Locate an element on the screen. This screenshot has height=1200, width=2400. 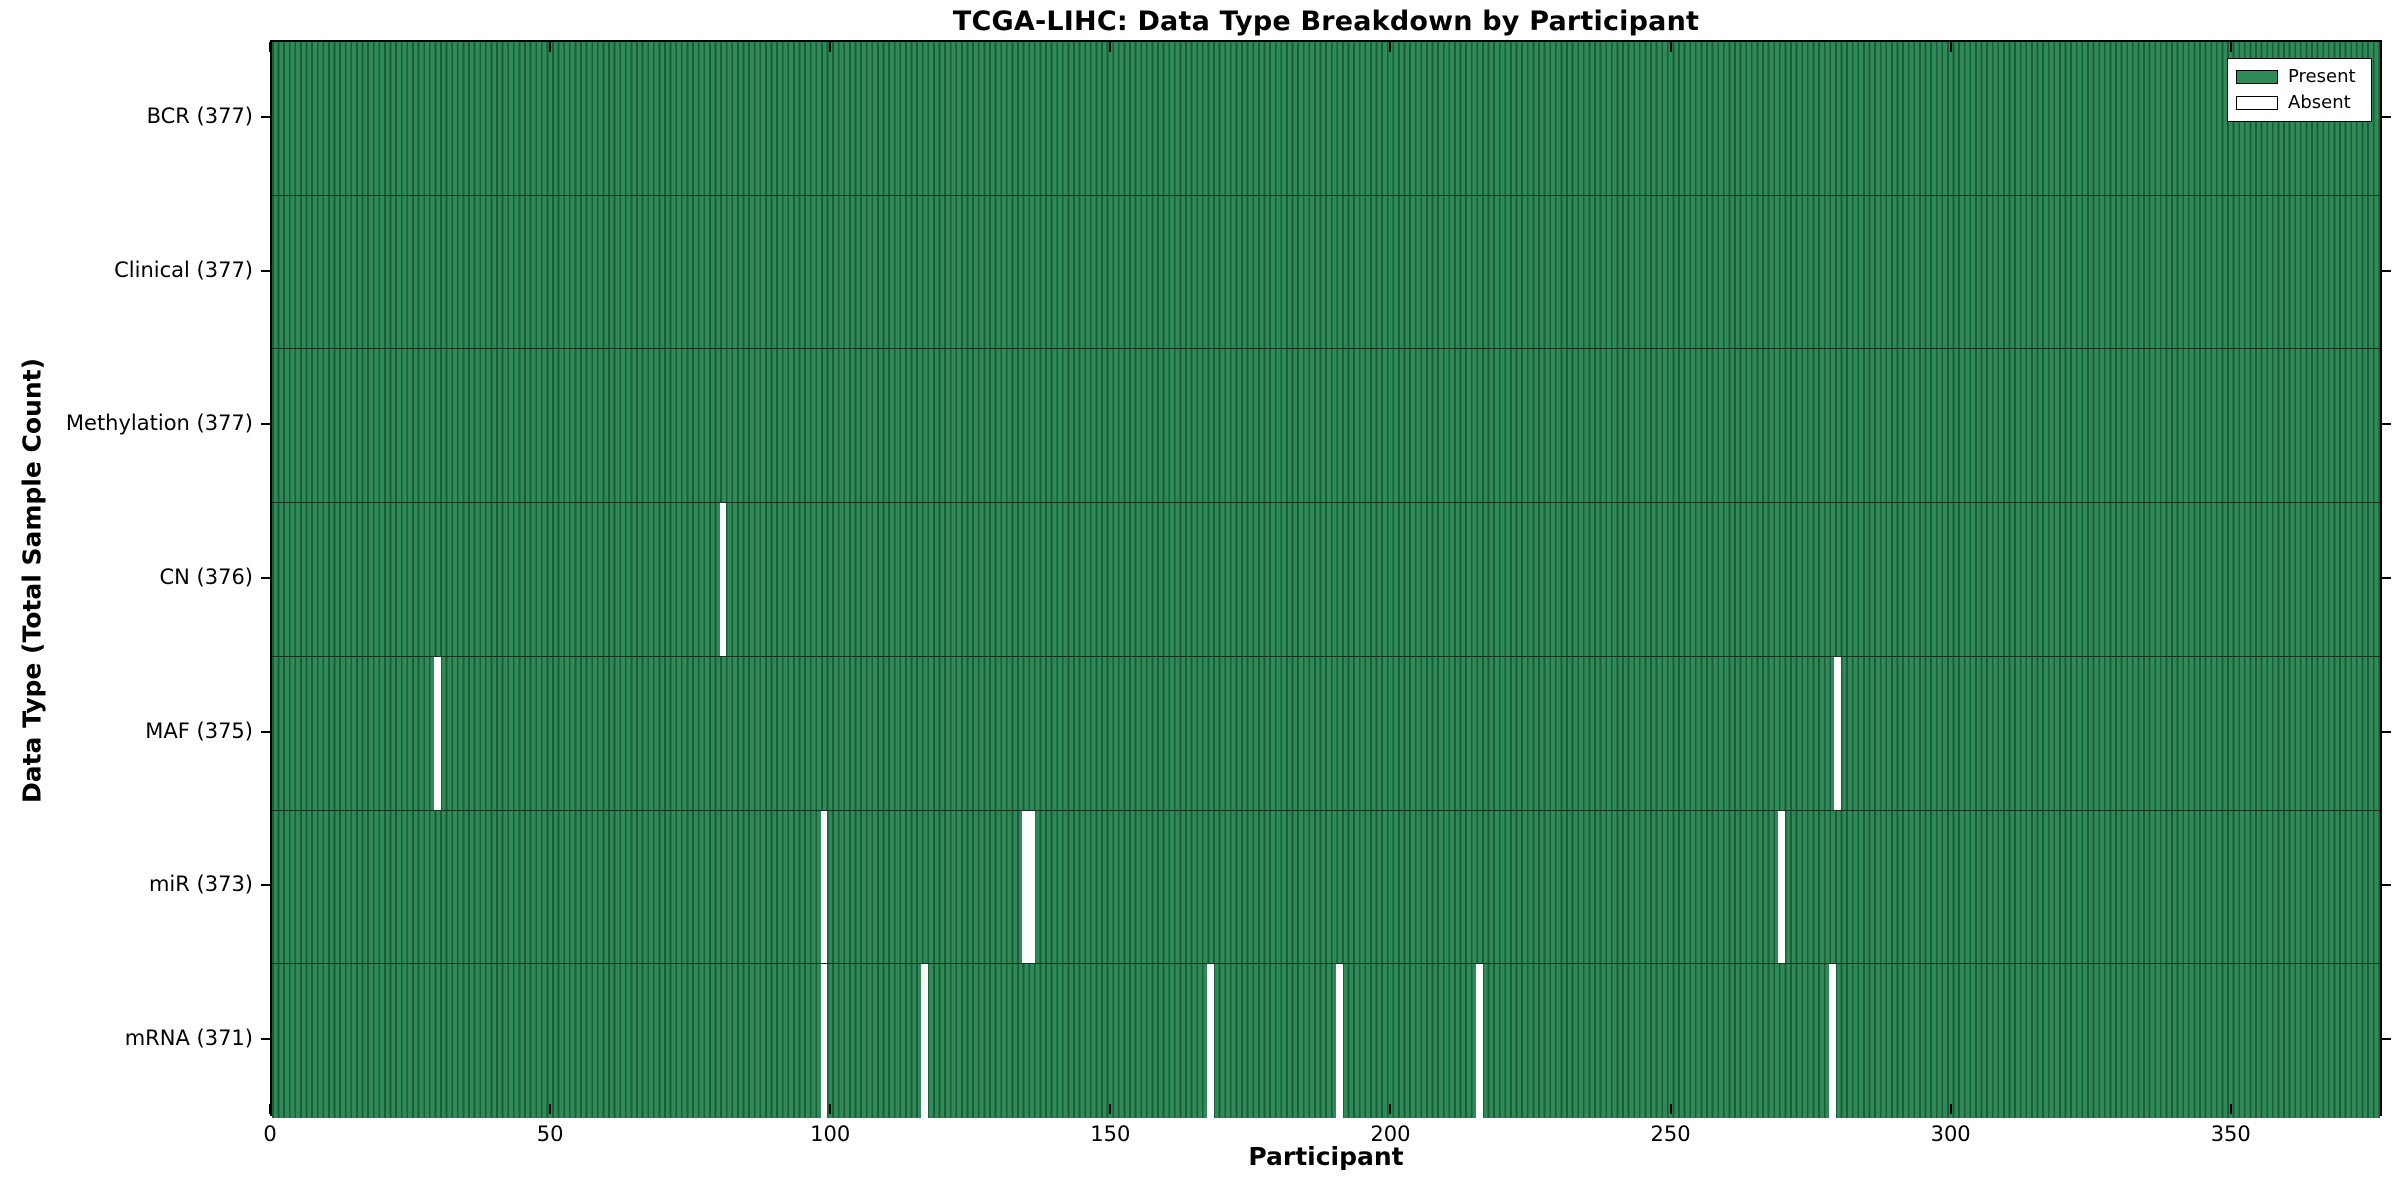
y-tick-label-Clinical: Clinical (377) is located at coordinates (183, 269).